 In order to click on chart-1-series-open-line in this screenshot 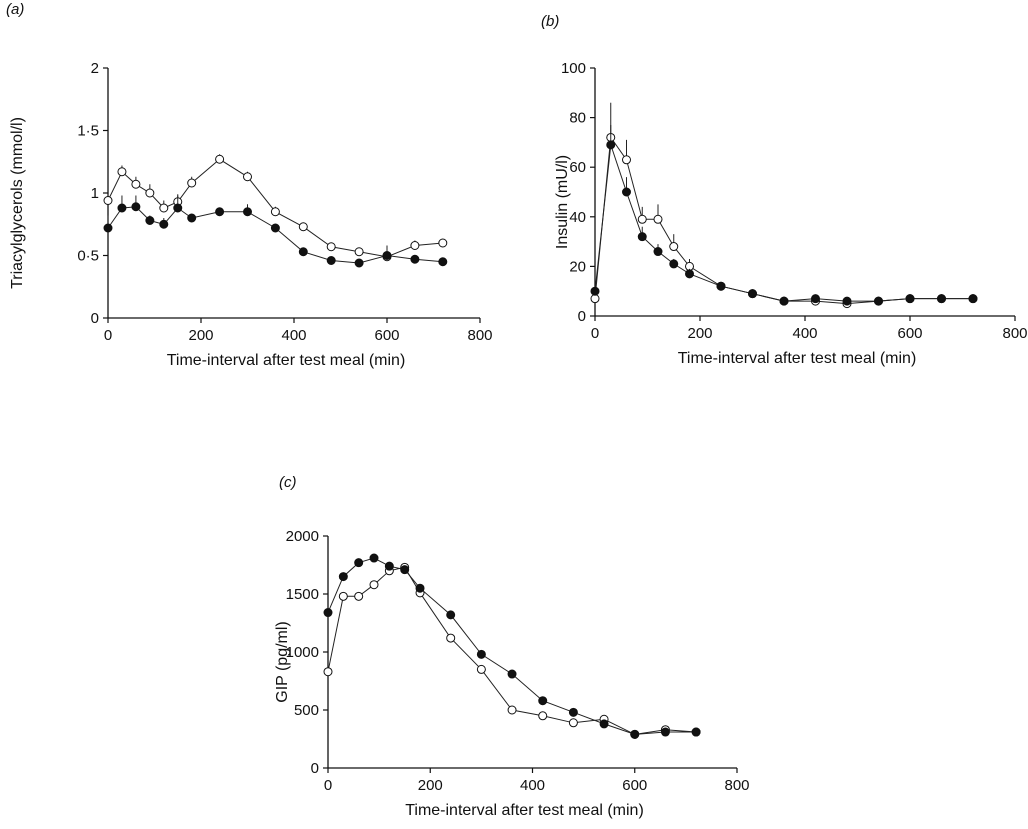, I will do `click(783, 220)`.